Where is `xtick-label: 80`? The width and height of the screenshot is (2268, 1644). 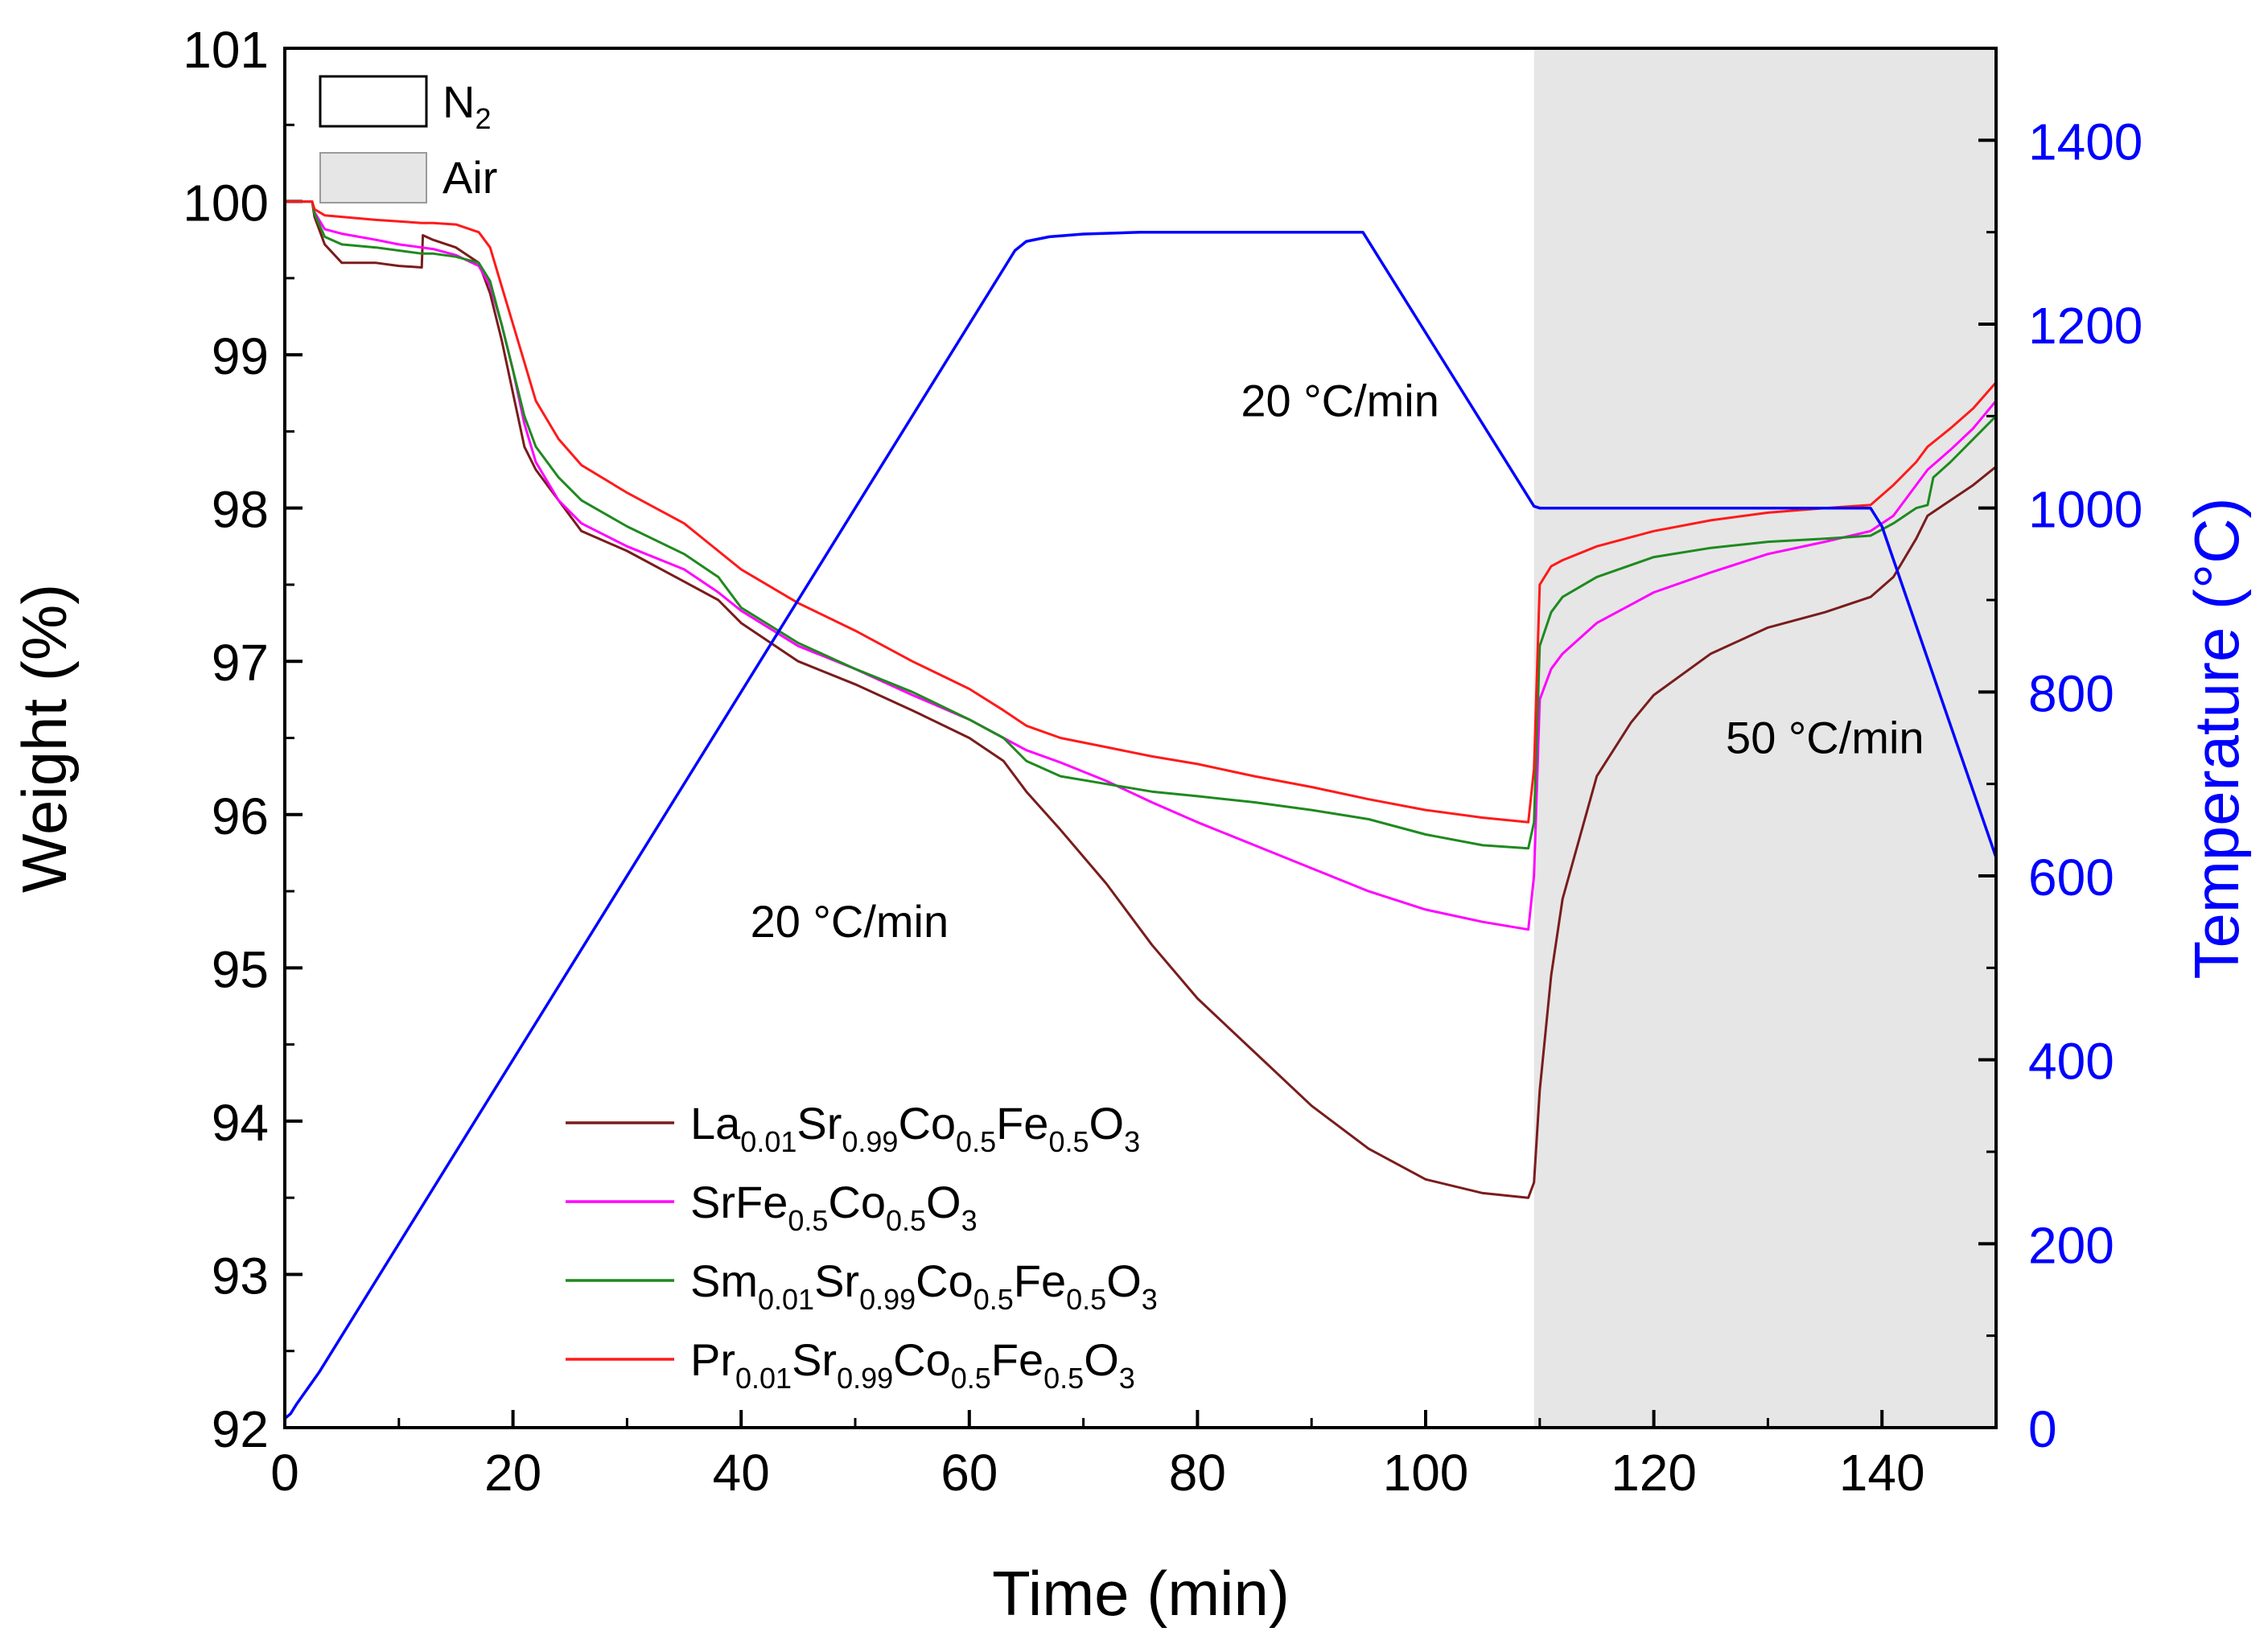 xtick-label: 80 is located at coordinates (1197, 1473).